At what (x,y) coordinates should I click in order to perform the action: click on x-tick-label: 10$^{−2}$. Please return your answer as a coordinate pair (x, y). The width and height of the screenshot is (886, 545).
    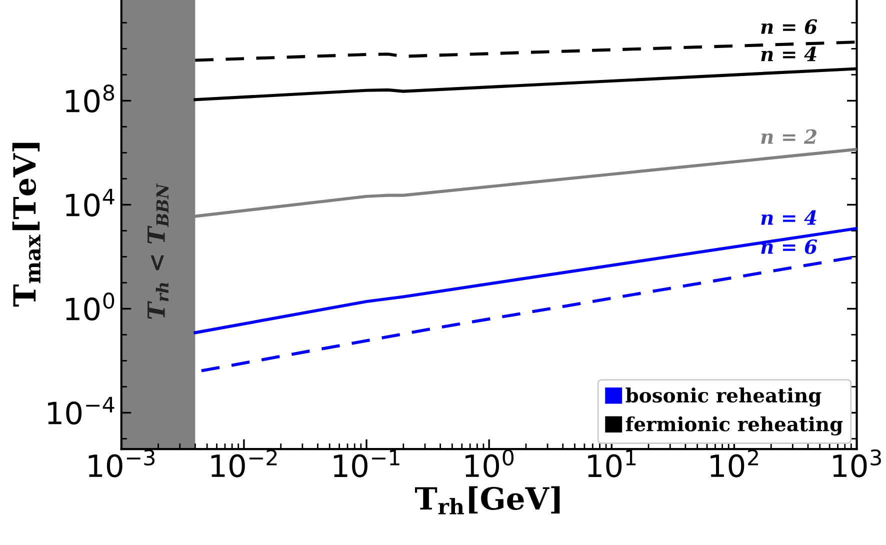
    Looking at the image, I should click on (244, 463).